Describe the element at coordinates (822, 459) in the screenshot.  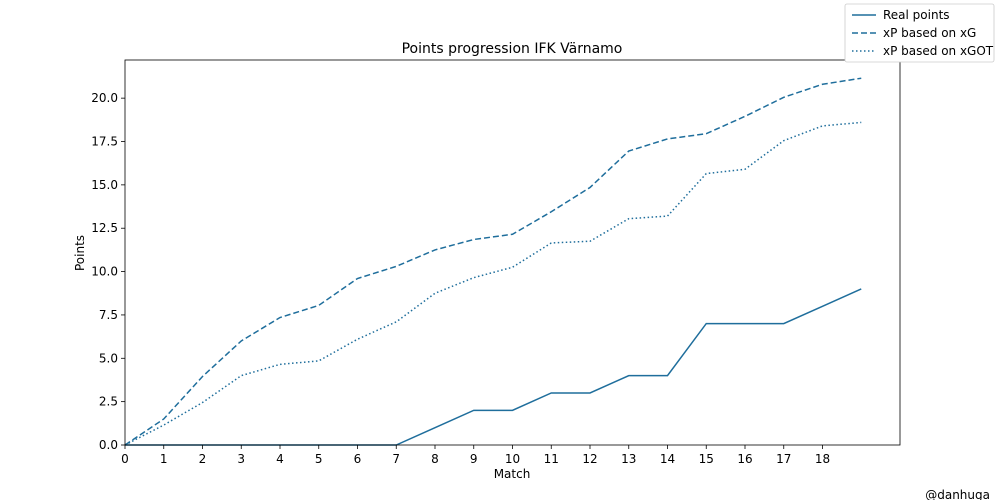
I see `x-tick-label: 18` at that location.